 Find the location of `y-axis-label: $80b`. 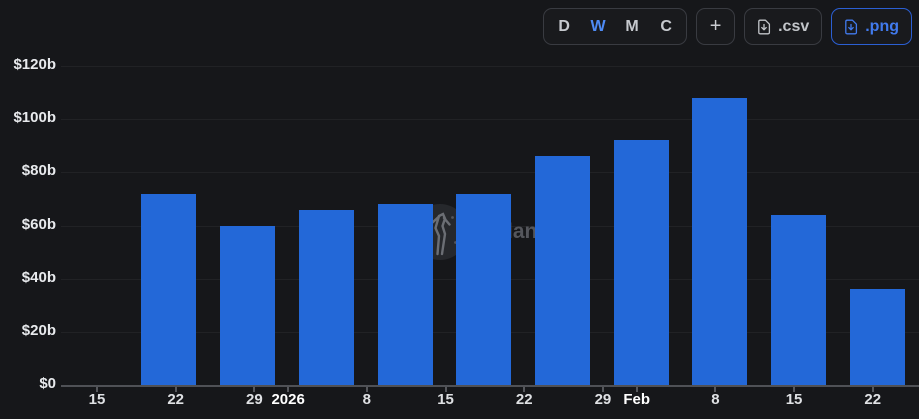

y-axis-label: $80b is located at coordinates (38, 171).